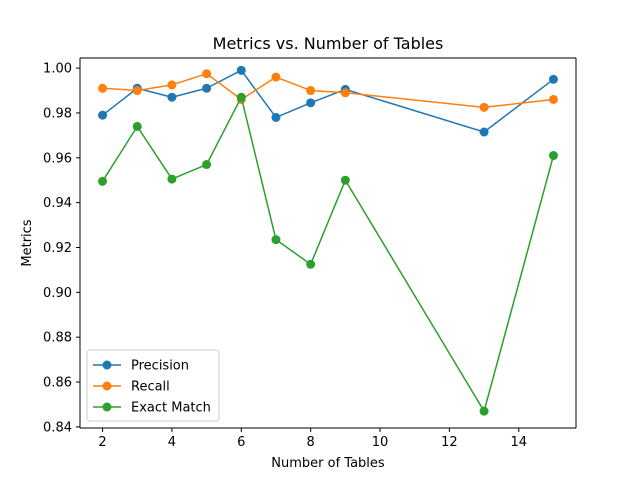  What do you see at coordinates (57, 113) in the screenshot?
I see `y-tick-label: 0.98` at bounding box center [57, 113].